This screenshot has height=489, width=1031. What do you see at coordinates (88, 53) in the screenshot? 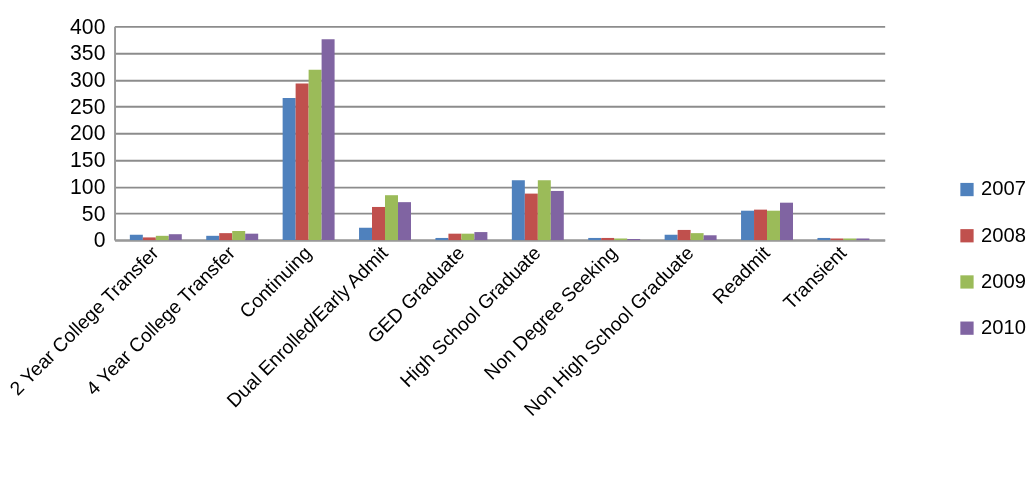
I see `y-tick-label: 350` at bounding box center [88, 53].